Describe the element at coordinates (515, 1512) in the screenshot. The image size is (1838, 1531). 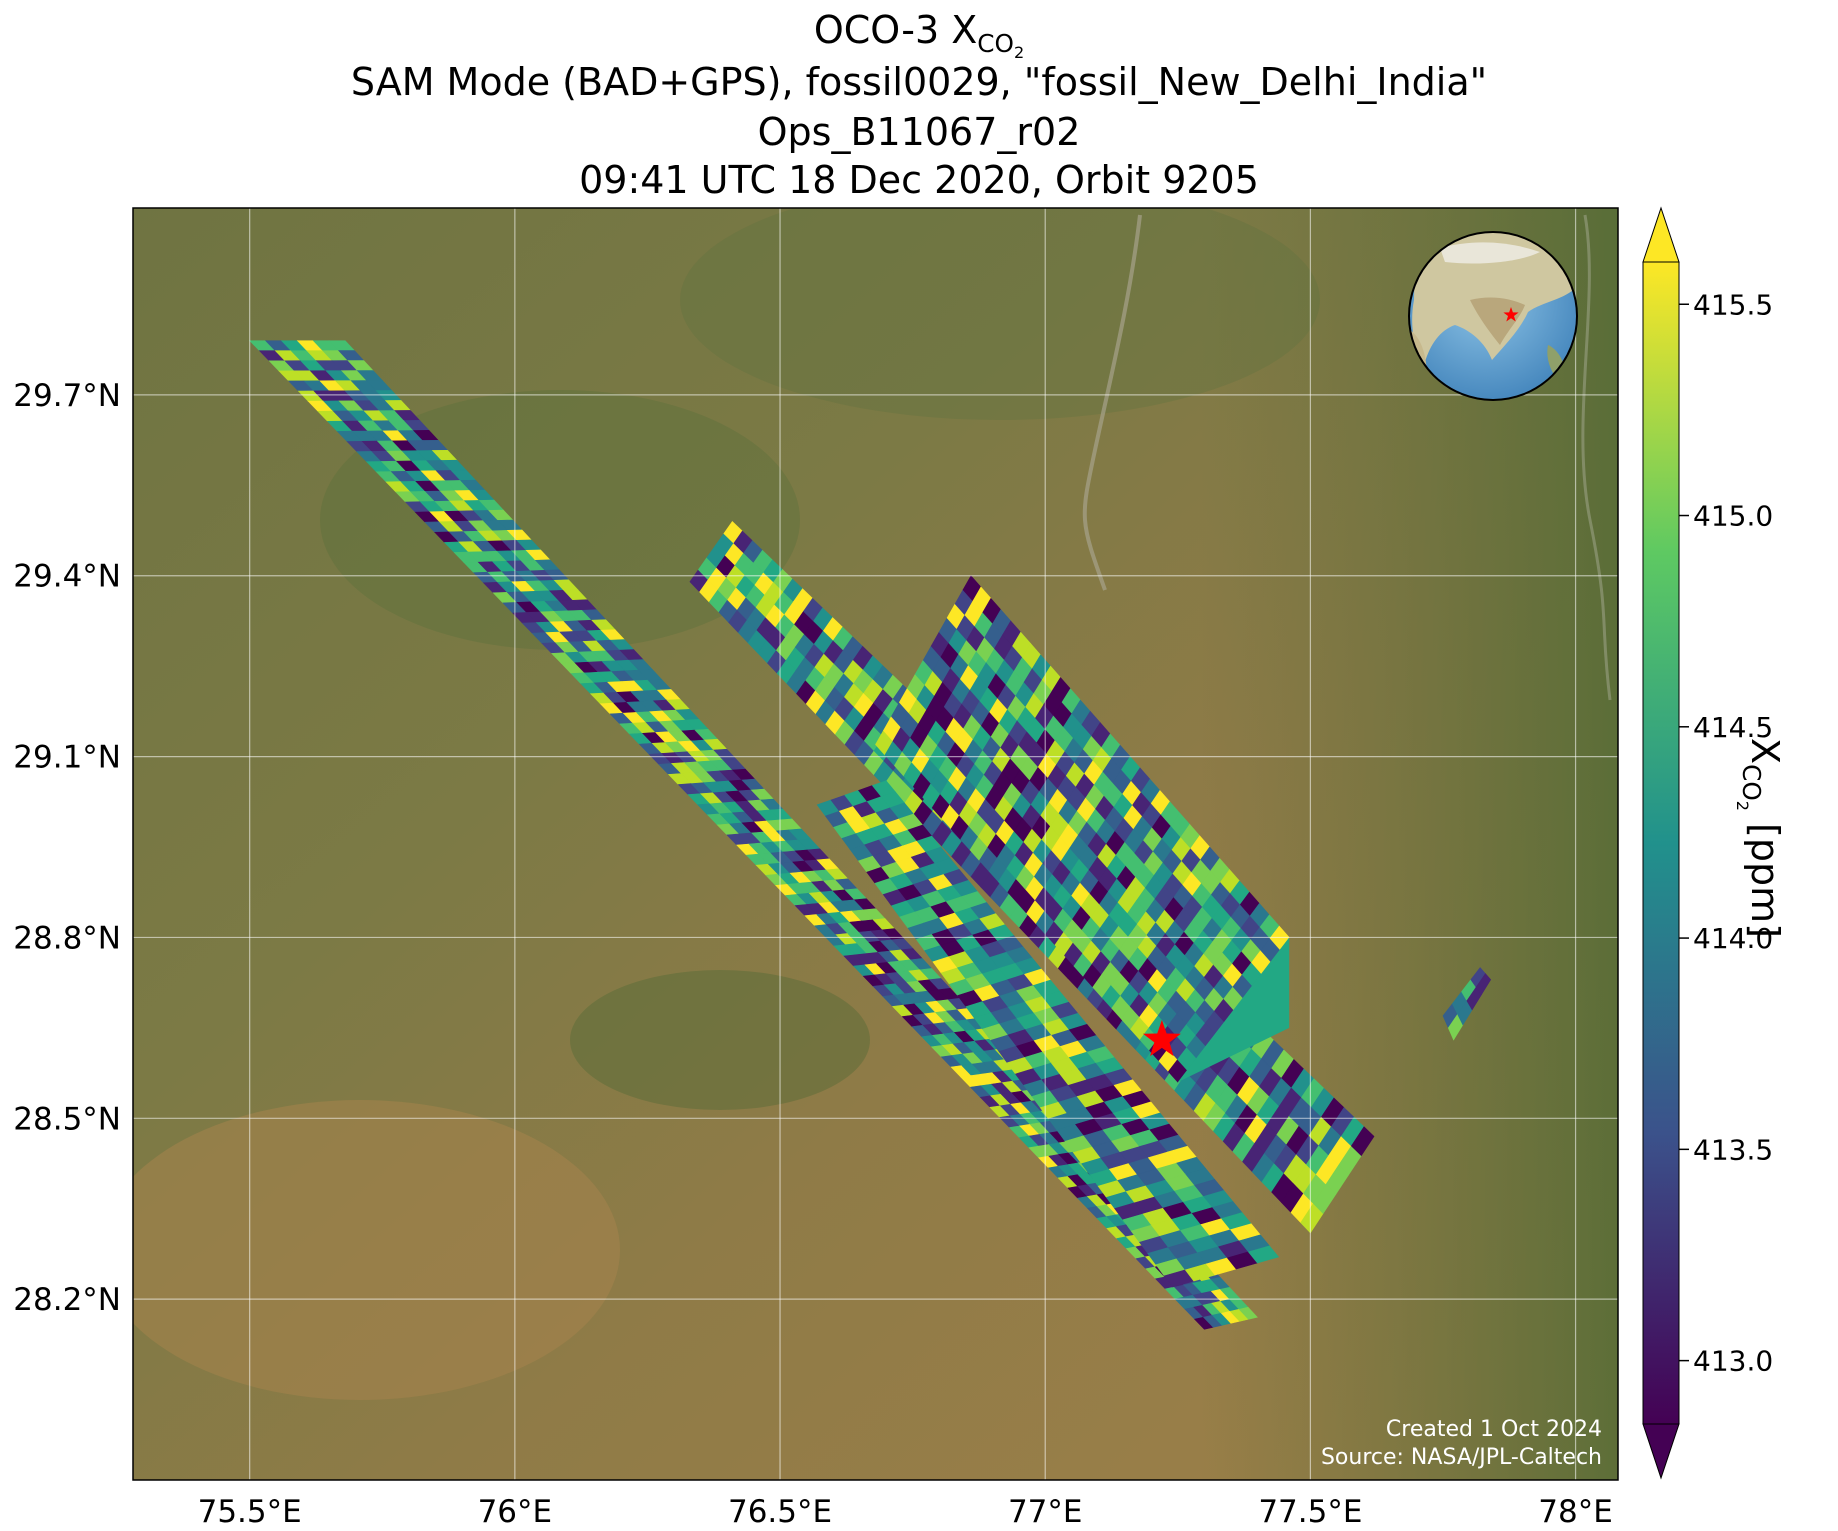
I see `x-tick-label: 76°E` at that location.